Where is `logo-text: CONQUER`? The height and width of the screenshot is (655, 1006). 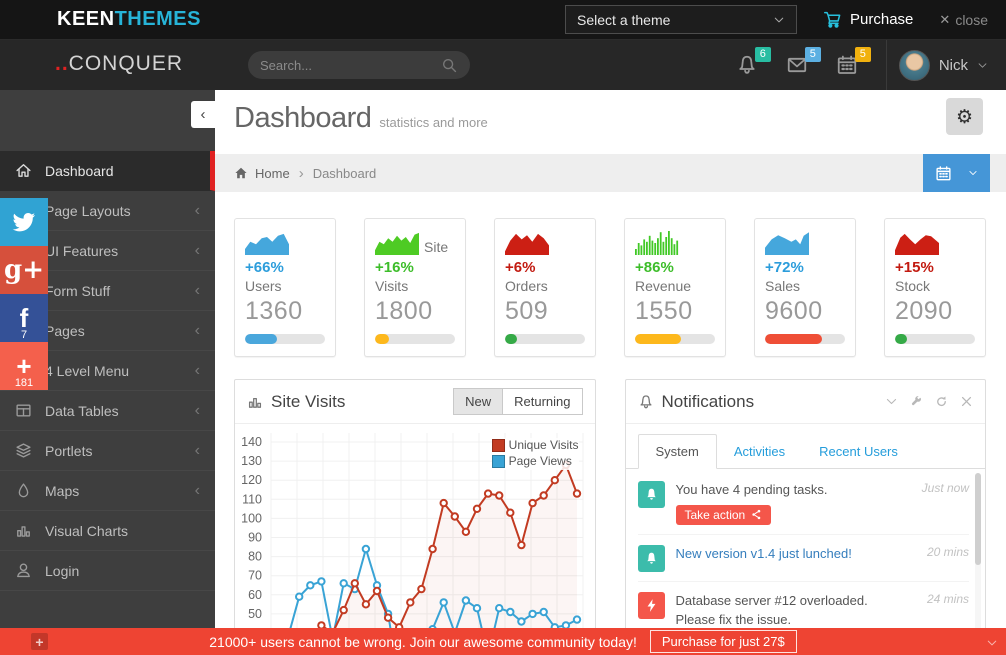 logo-text: CONQUER is located at coordinates (126, 63).